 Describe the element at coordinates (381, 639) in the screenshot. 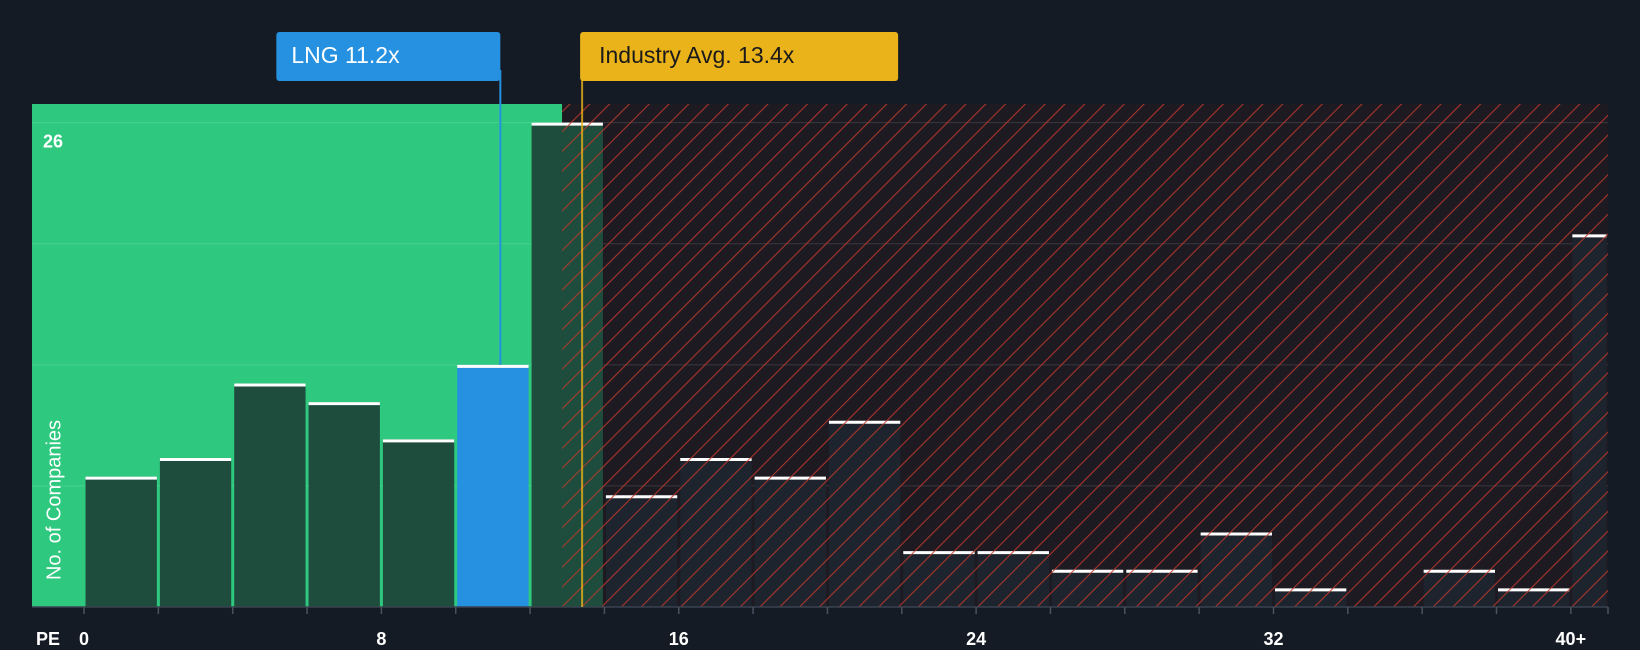

I see `x-tick-label: 8` at that location.